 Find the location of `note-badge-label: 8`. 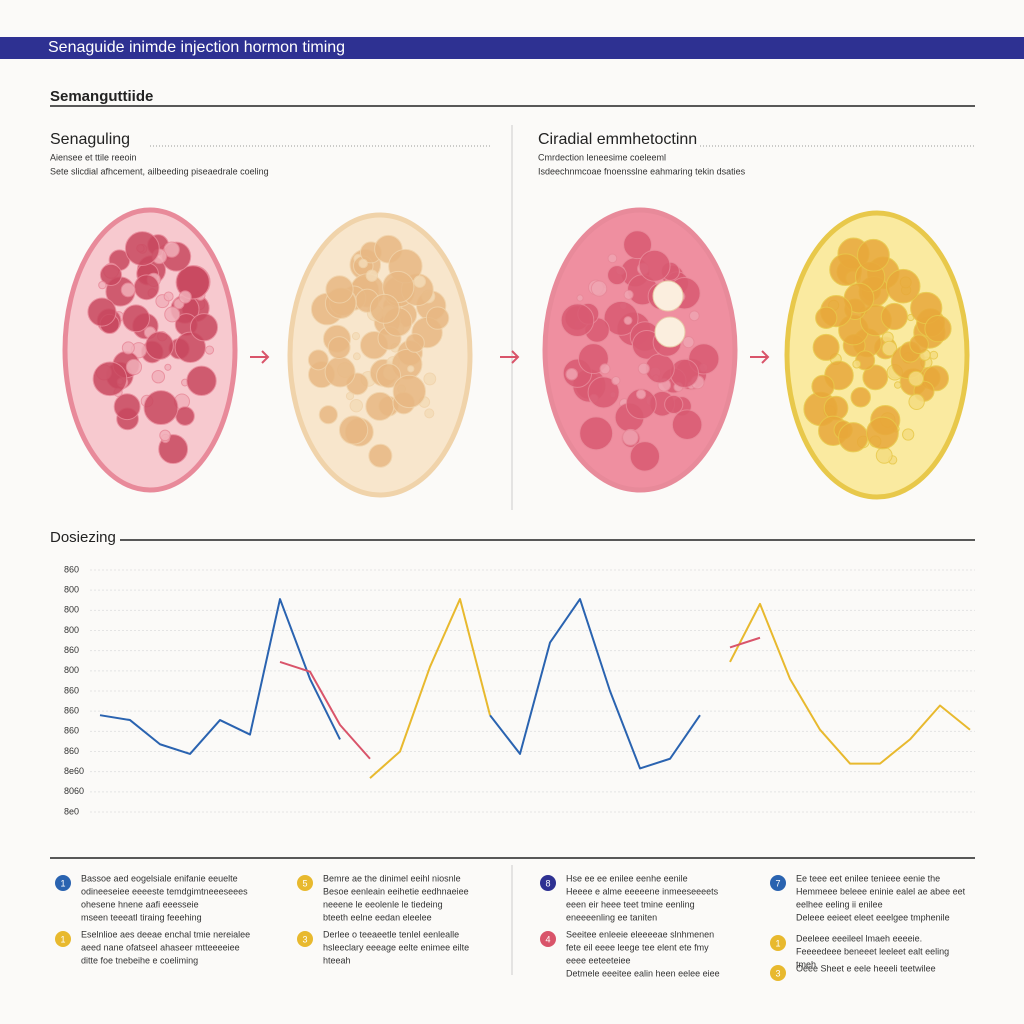

note-badge-label: 8 is located at coordinates (547, 883).